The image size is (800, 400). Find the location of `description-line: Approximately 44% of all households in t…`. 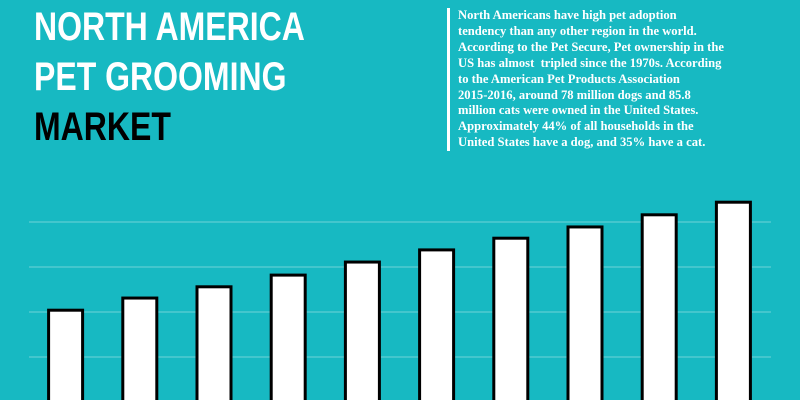

description-line: Approximately 44% of all households in t… is located at coordinates (576, 126).